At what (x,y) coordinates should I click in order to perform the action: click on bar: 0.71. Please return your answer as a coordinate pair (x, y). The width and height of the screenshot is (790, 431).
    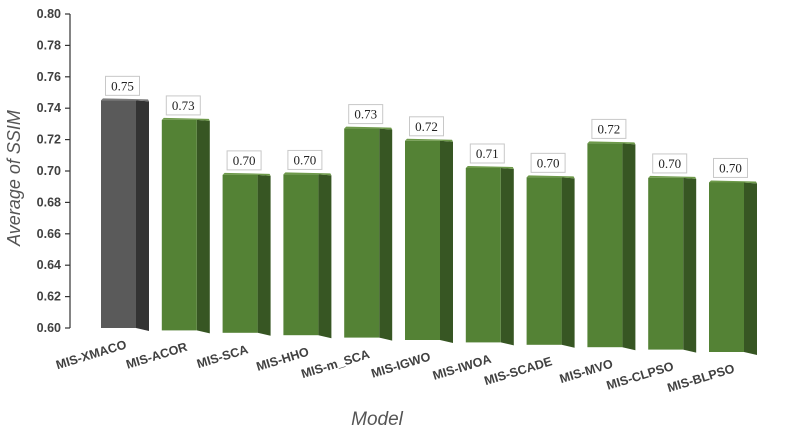
    Looking at the image, I should click on (489, 244).